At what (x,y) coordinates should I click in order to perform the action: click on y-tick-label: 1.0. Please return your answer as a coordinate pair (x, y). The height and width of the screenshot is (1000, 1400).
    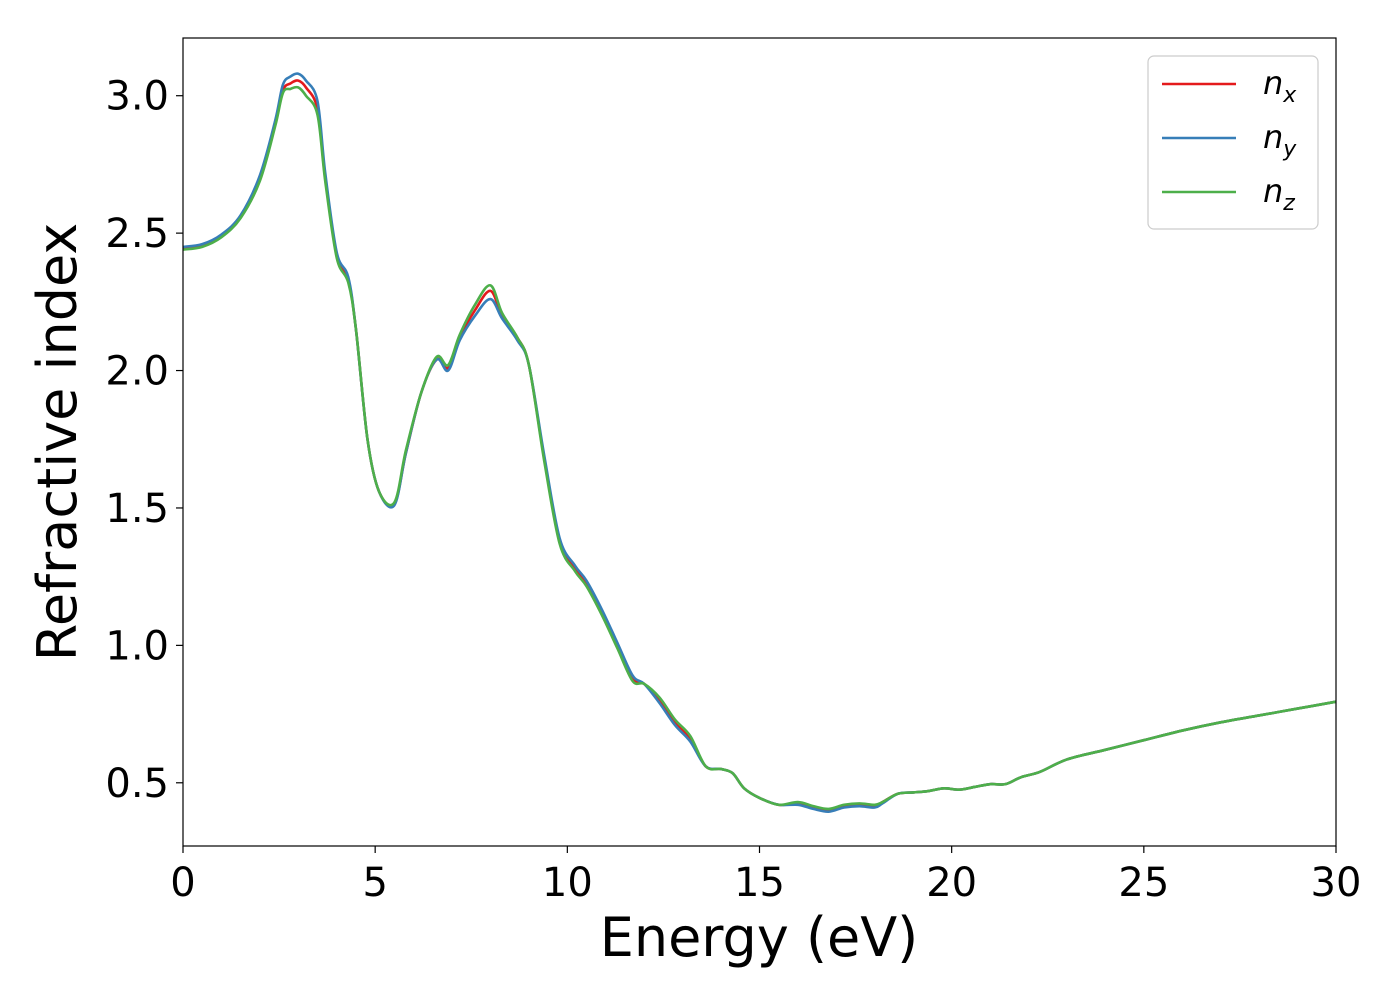
    Looking at the image, I should click on (137, 646).